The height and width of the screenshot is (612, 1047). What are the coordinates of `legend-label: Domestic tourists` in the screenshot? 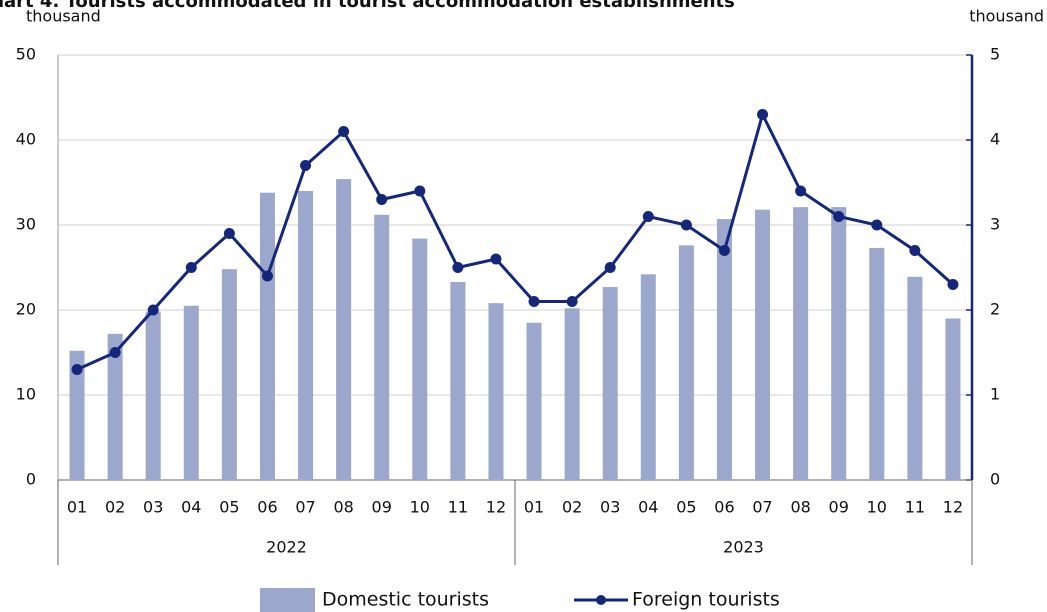 It's located at (405, 600).